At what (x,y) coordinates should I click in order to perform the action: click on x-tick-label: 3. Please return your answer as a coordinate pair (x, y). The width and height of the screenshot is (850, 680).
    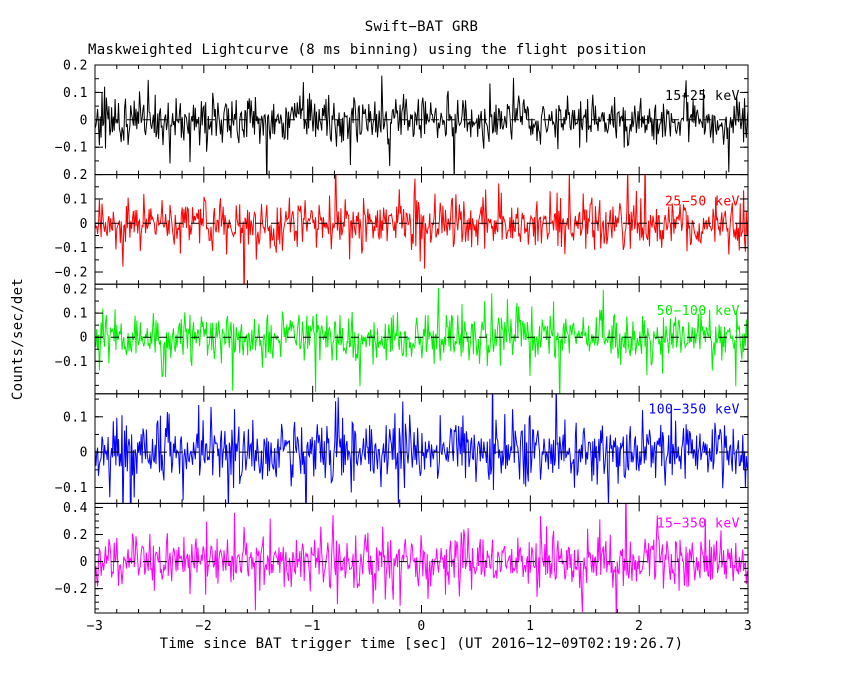
    Looking at the image, I should click on (748, 626).